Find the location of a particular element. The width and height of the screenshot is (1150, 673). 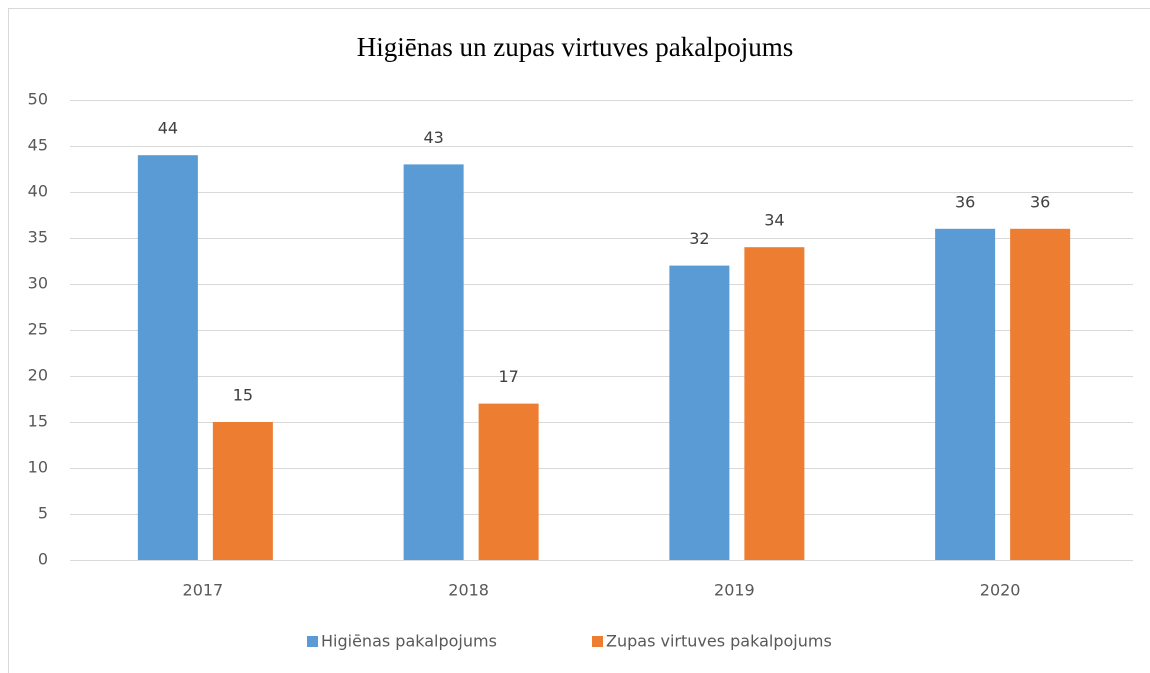

chart-title: Higiēnas un zupas virtuves pakalpojums is located at coordinates (575, 47).